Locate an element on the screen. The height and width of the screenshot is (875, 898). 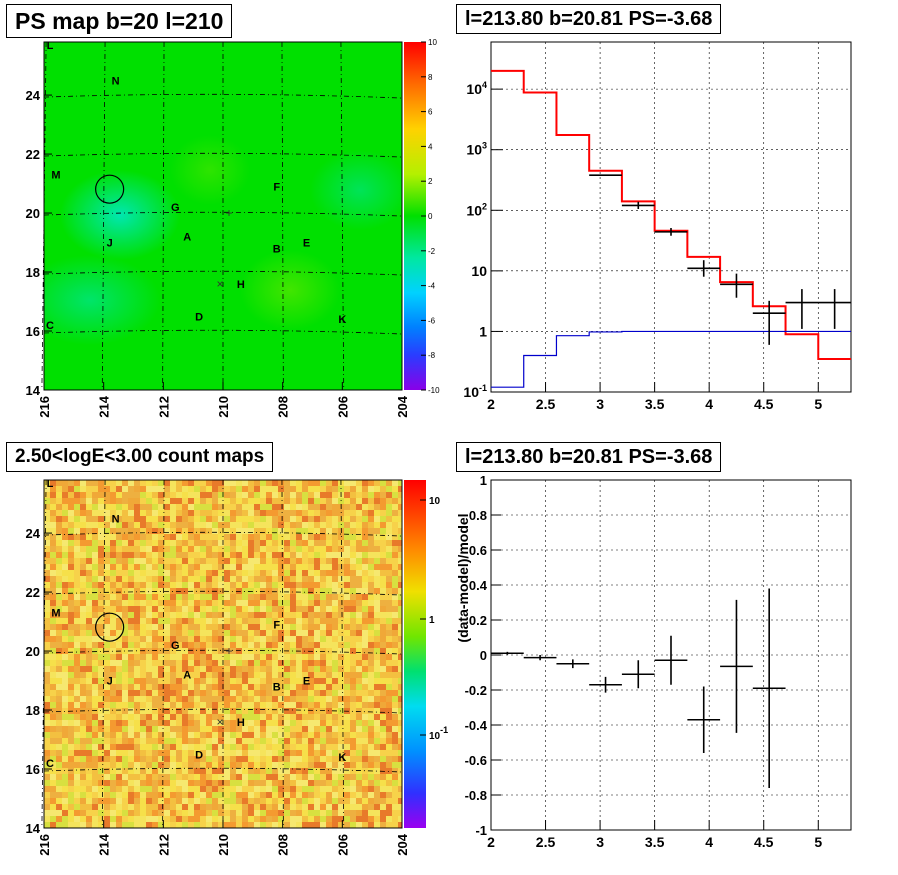
x-tick-label: 208 is located at coordinates (283, 407).